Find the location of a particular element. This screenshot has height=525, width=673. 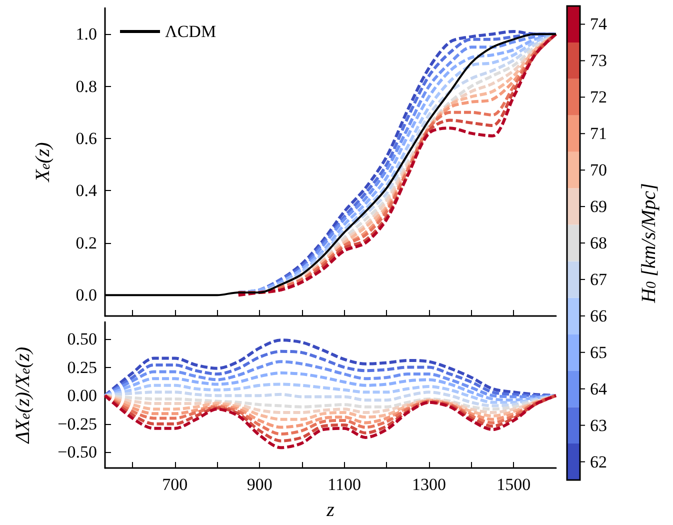

color-bar-label: 67 is located at coordinates (599, 279).